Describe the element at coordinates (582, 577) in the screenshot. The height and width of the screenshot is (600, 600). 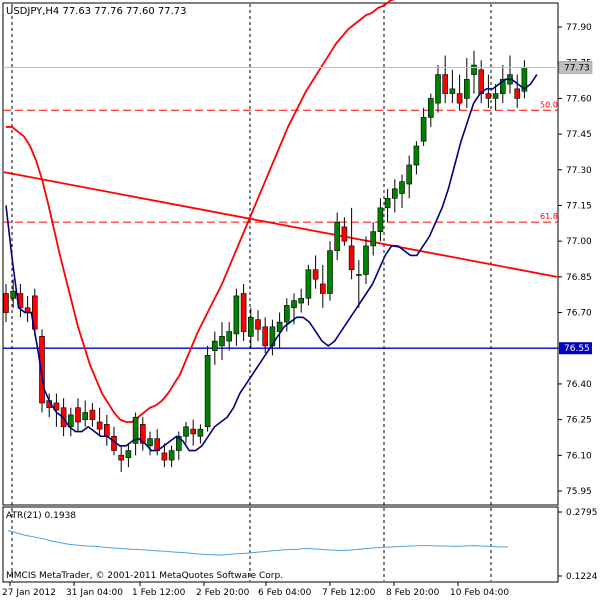
I see `atr-tick-label: 0.1224` at that location.